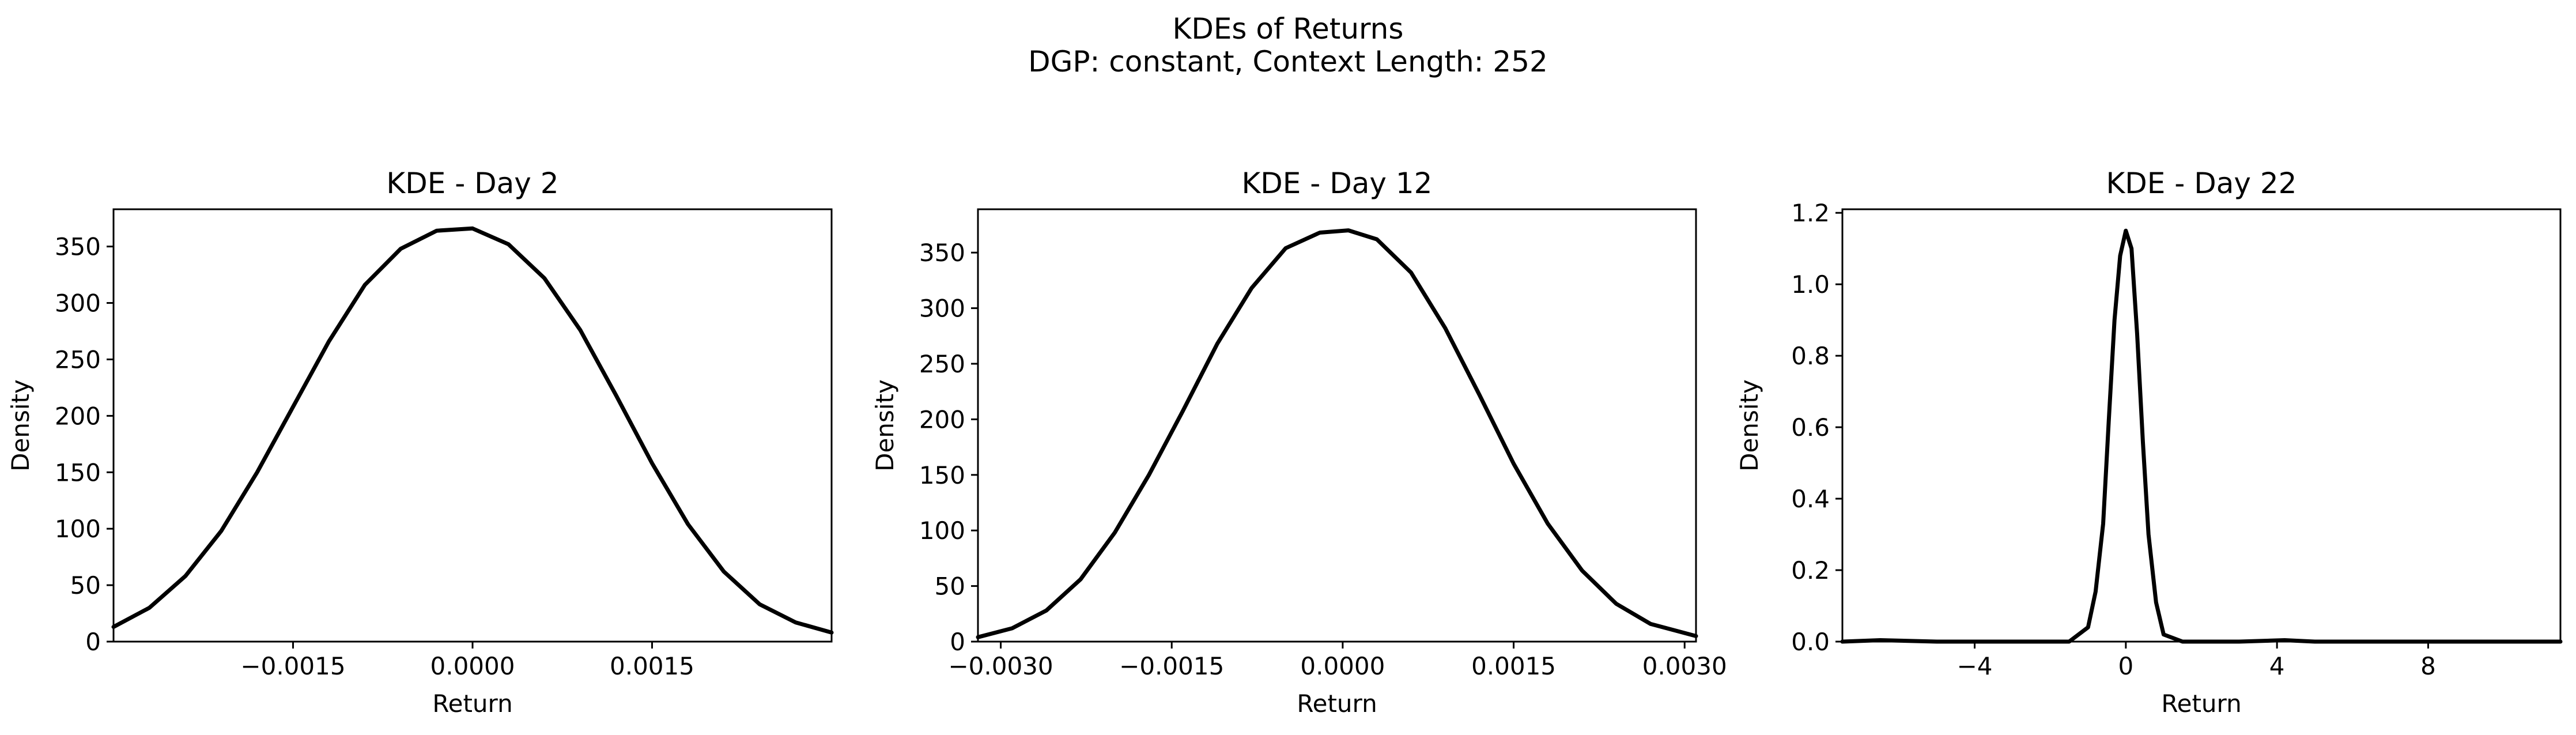  Describe the element at coordinates (1288, 61) in the screenshot. I see `figure-title-line-2: DGP: constant, Context Length: 252` at that location.